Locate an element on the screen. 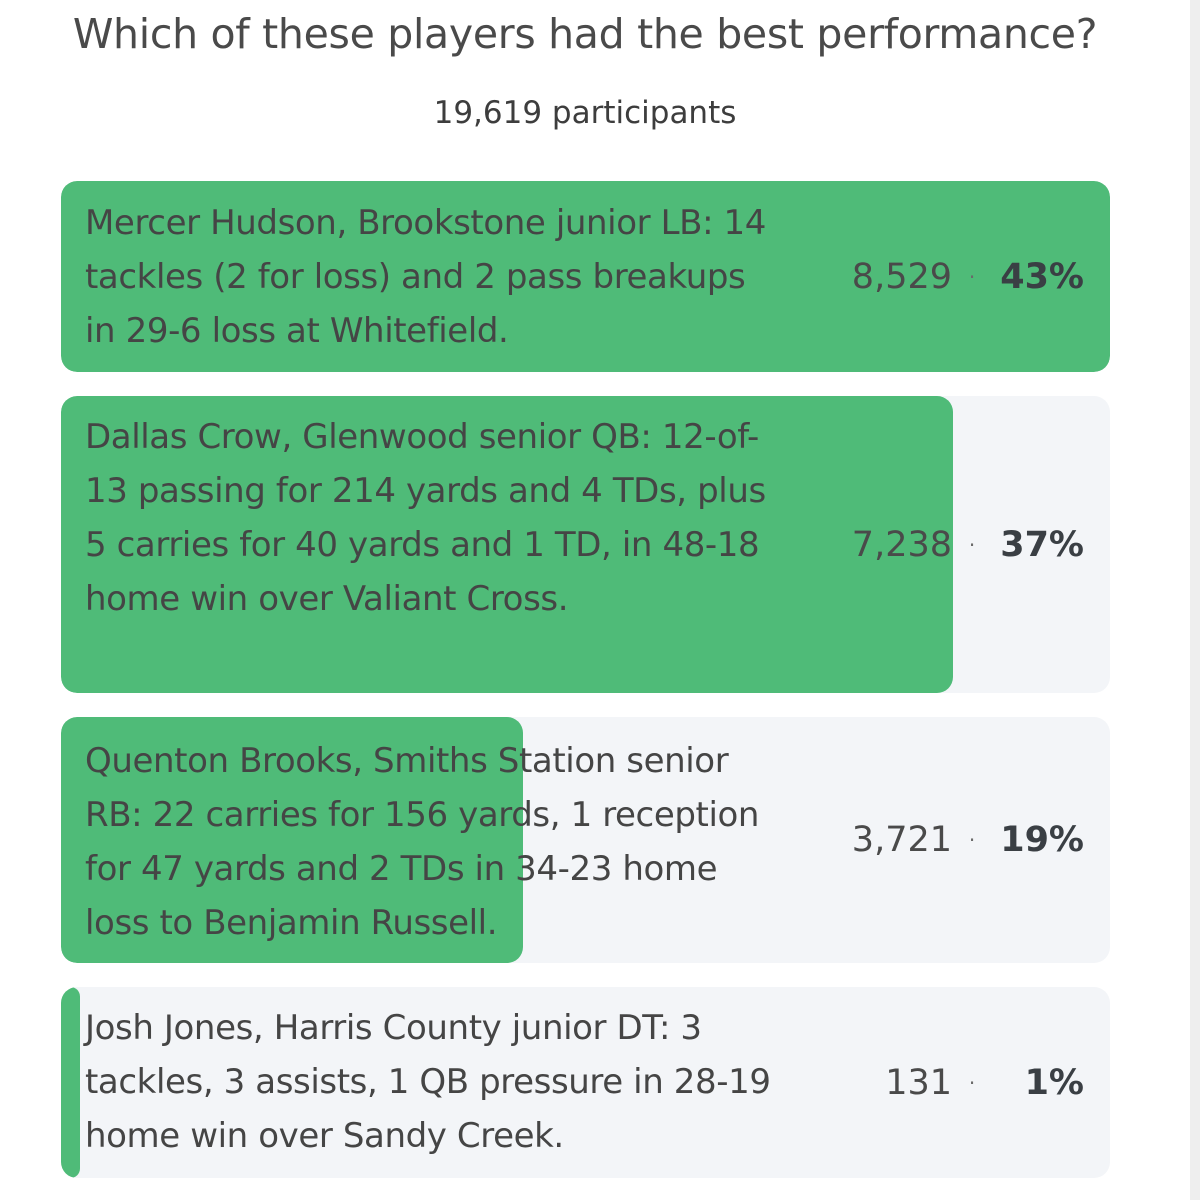  option-stats: 3,721 · 19% is located at coordinates (943, 840).